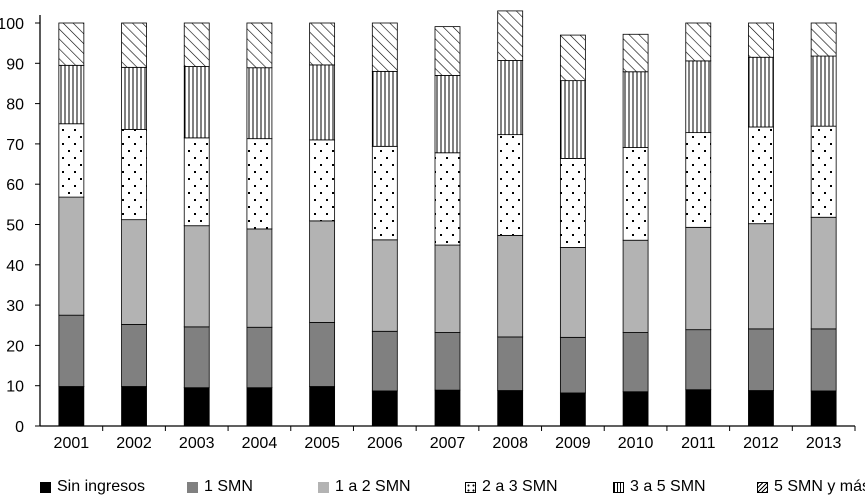 The width and height of the screenshot is (865, 503). Describe the element at coordinates (15, 266) in the screenshot. I see `y-tick-label: 40` at that location.